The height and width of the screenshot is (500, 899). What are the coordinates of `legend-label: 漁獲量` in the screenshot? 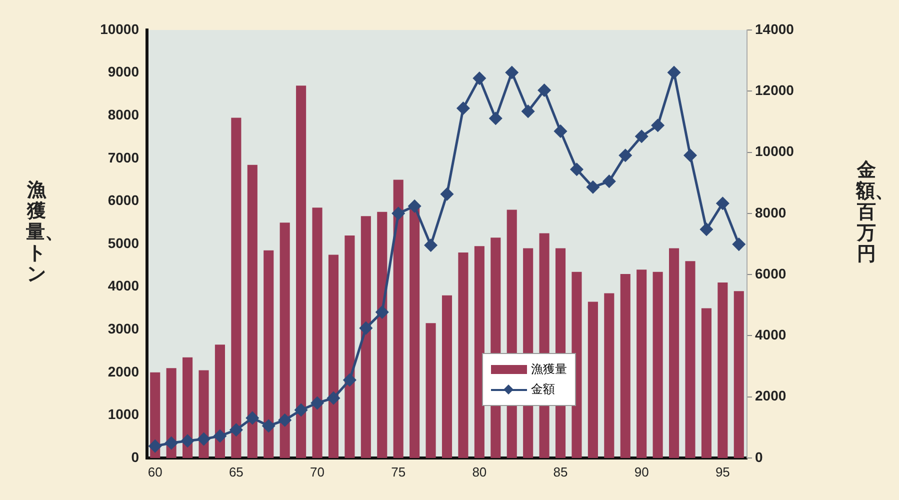 It's located at (549, 369).